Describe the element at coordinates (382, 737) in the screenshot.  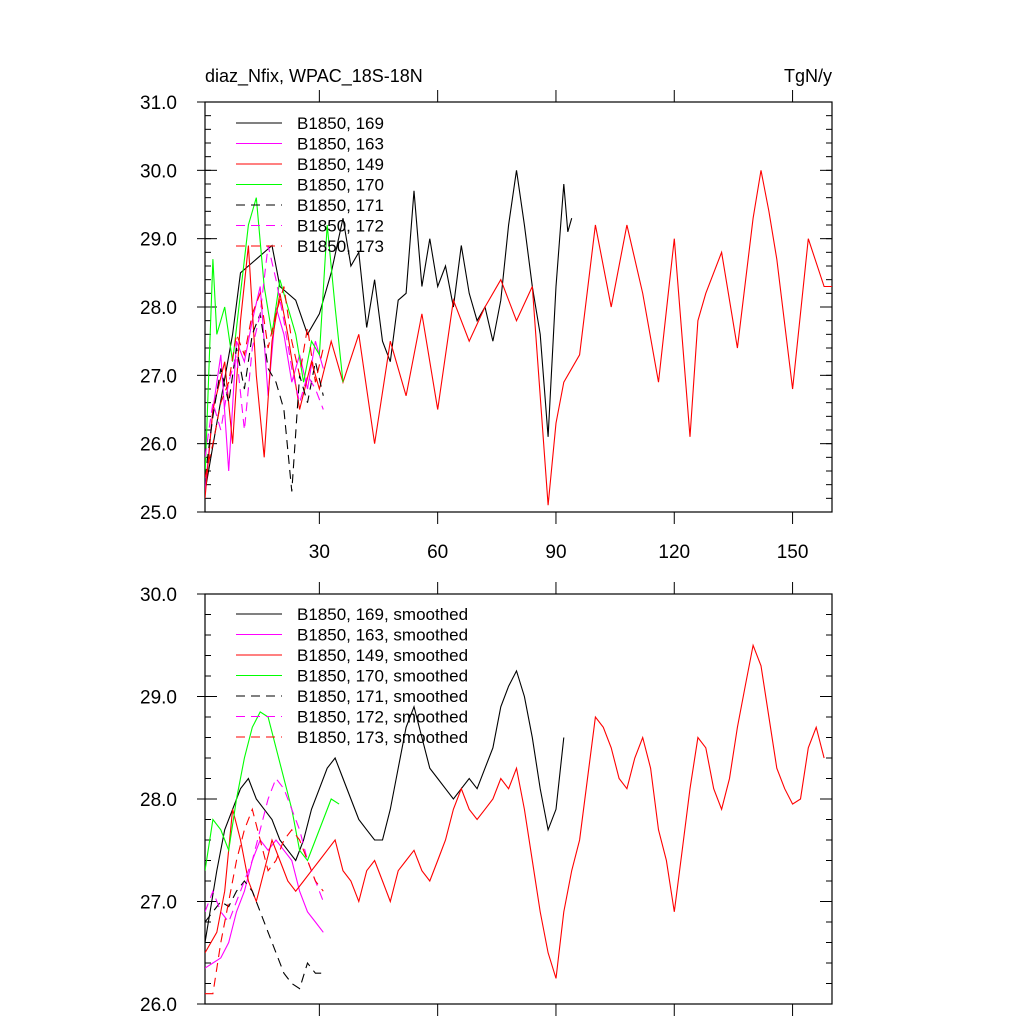
I see `legend-label-7: B1850, 173, smoothed` at that location.